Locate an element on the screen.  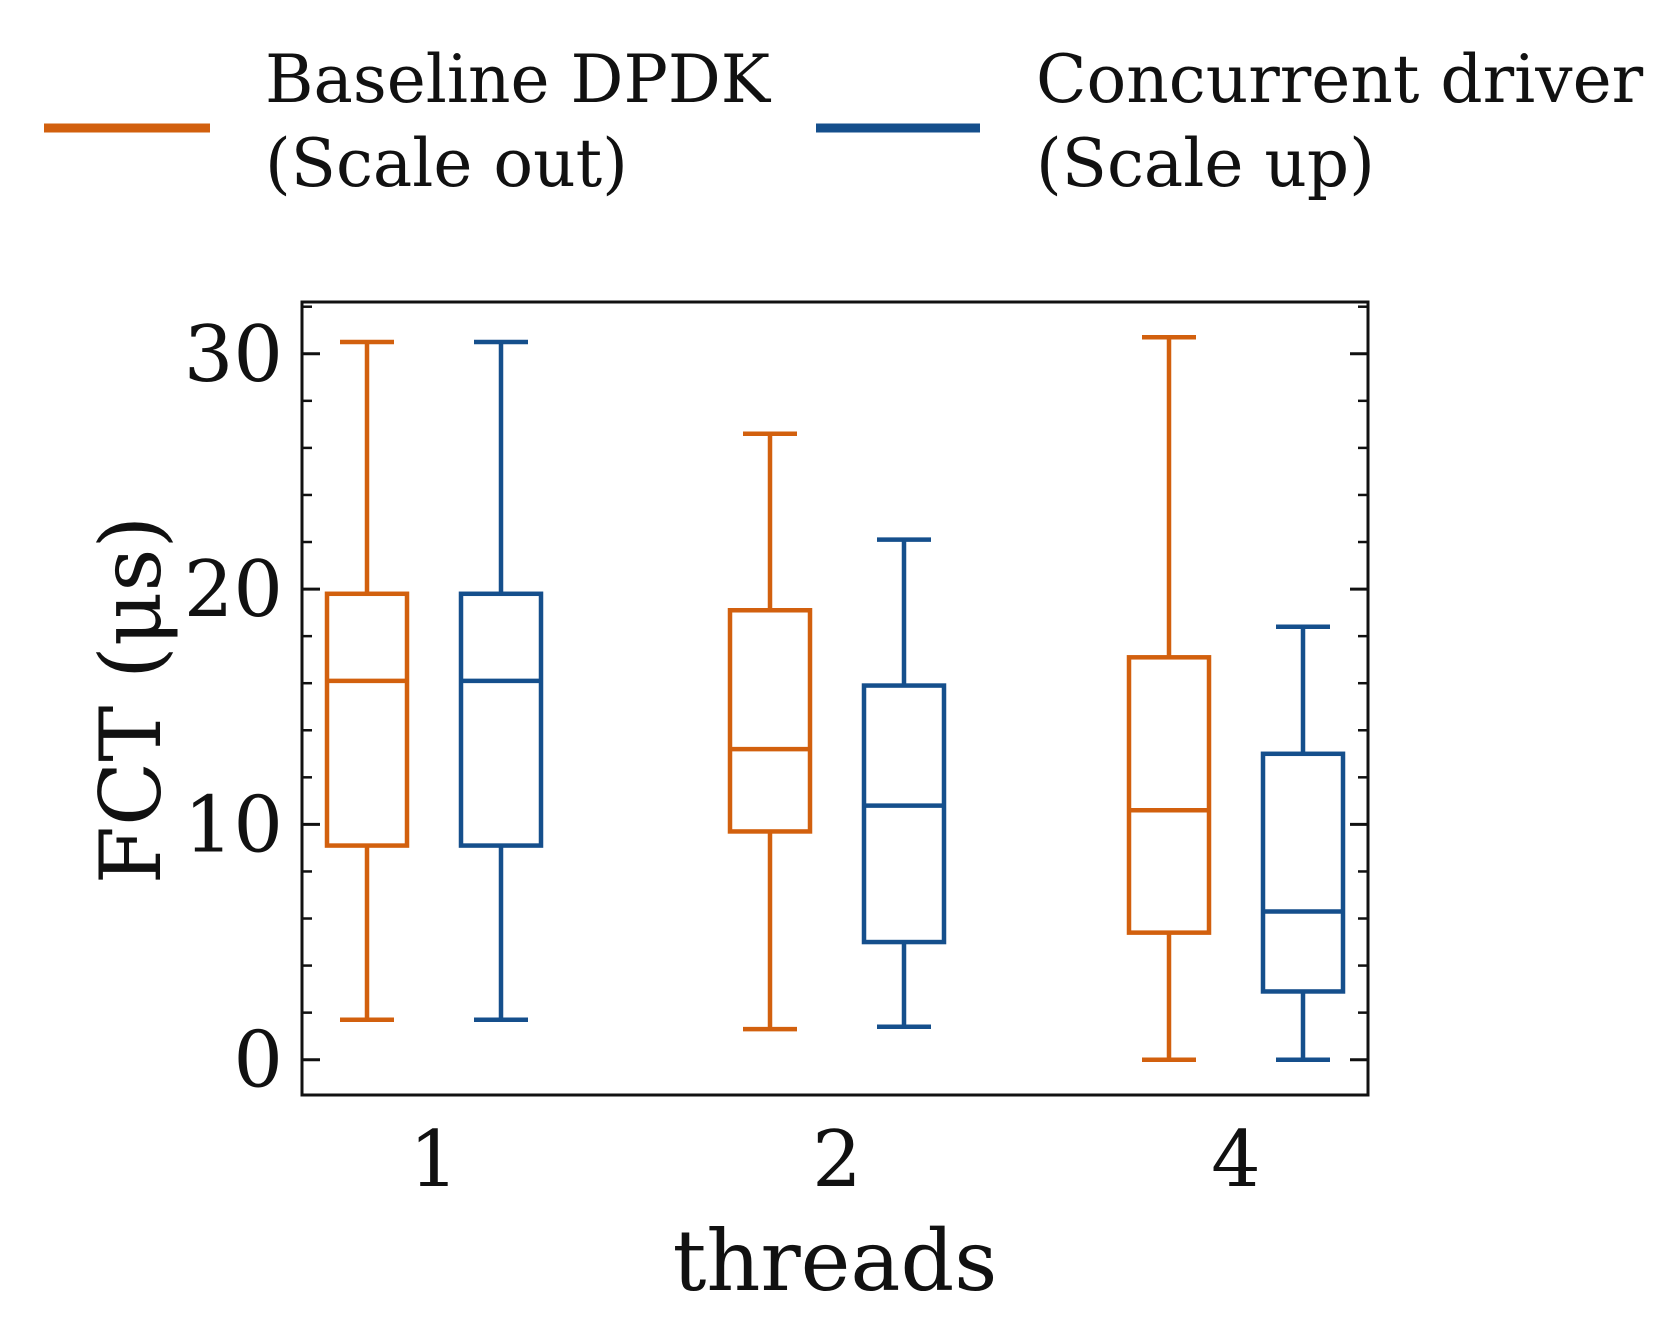
legend-label-concurrent-line1: Concurrent driver is located at coordinates (1340, 79).